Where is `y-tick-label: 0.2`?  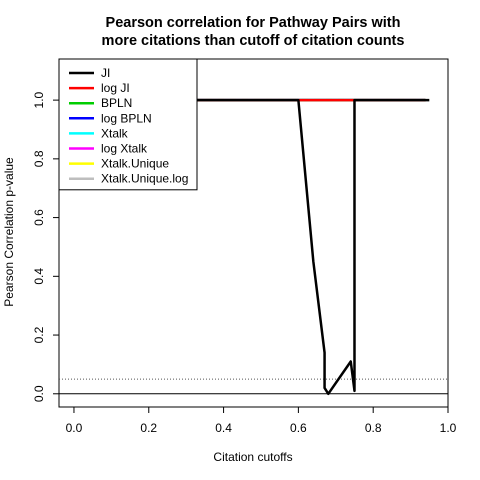
y-tick-label: 0.2 is located at coordinates (39, 334).